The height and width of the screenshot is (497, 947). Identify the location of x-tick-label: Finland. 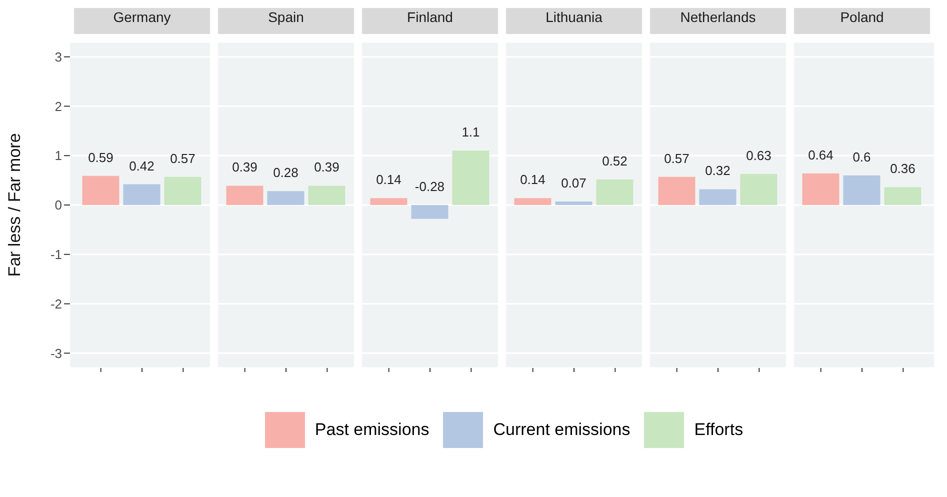
(430, 17).